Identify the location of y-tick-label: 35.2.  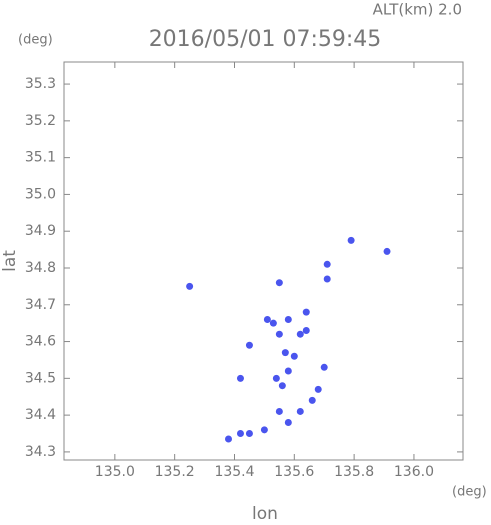
(40, 121).